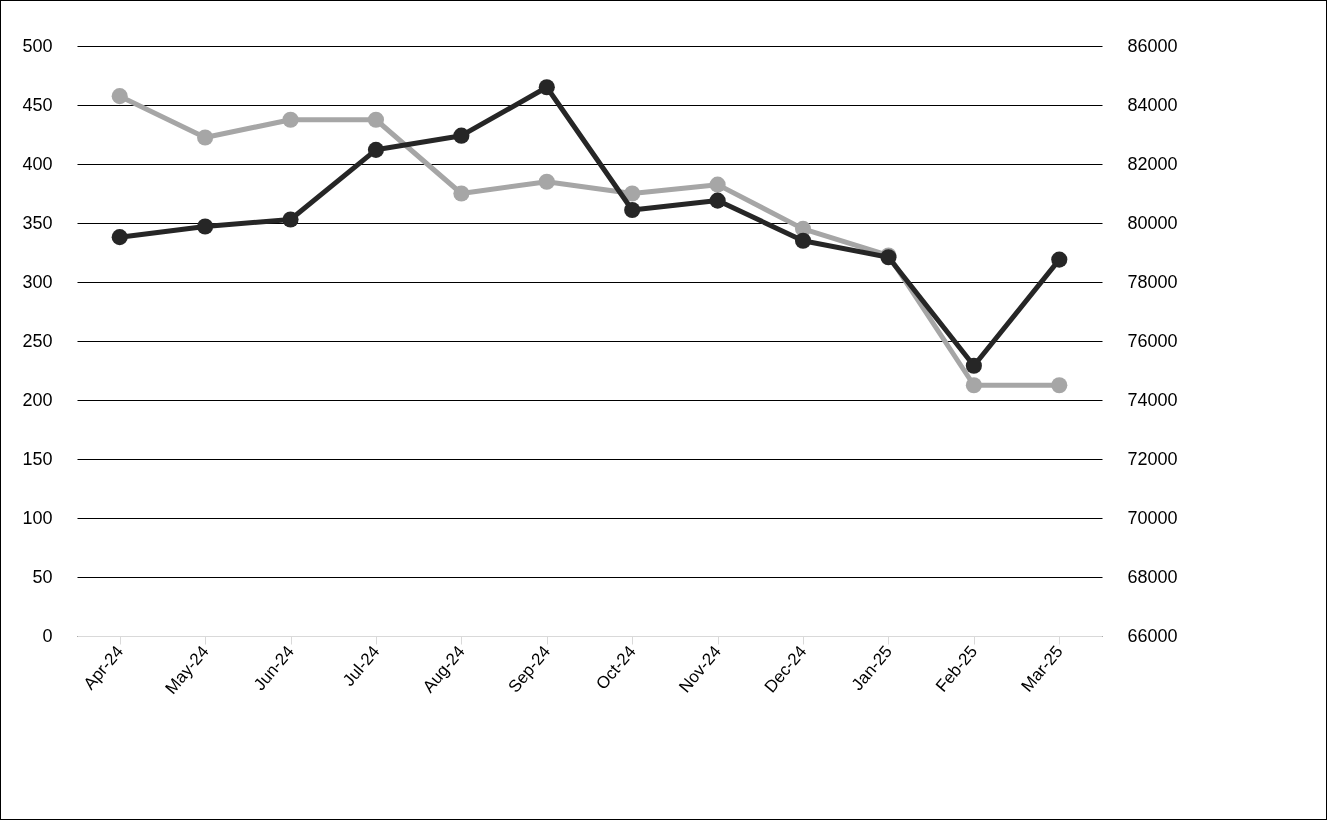 Image resolution: width=1331 pixels, height=824 pixels. I want to click on y-tick-label: 50, so click(42, 576).